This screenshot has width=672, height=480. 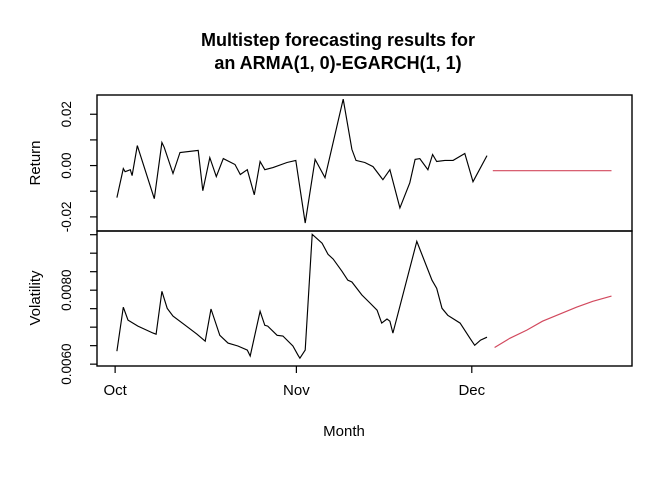 I want to click on x-axis-label: Month, so click(x=344, y=431).